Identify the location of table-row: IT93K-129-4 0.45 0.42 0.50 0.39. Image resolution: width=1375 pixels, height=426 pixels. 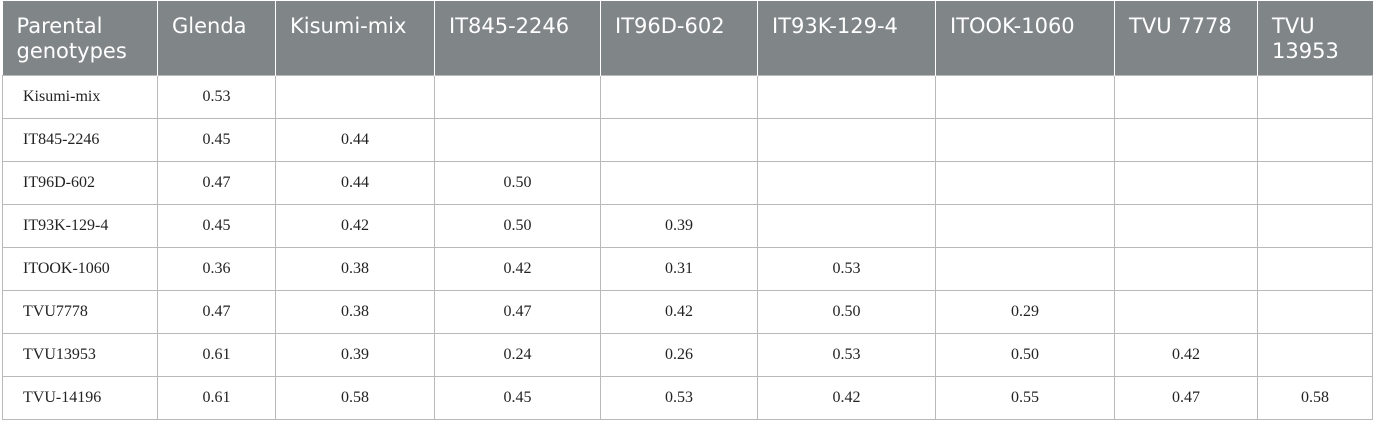
(687, 226).